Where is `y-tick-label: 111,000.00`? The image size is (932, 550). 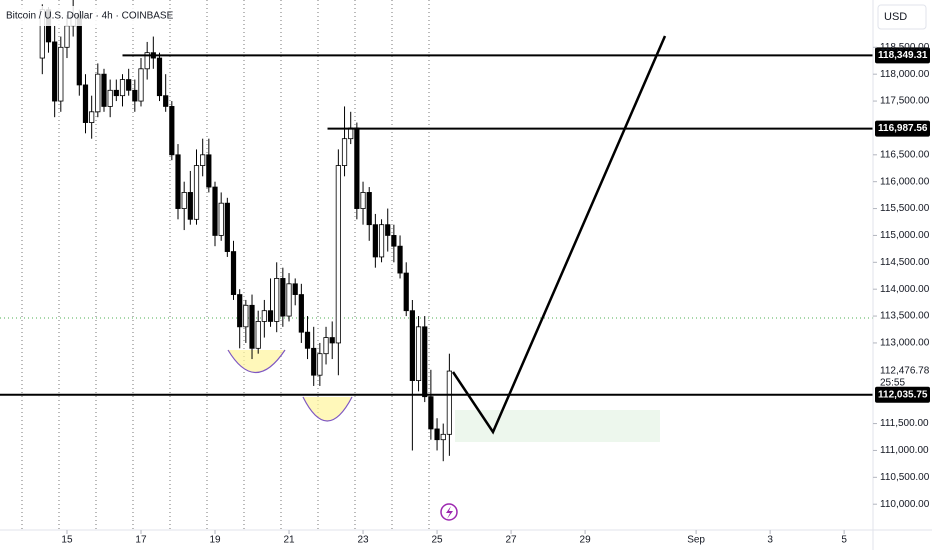 y-tick-label: 111,000.00 is located at coordinates (904, 450).